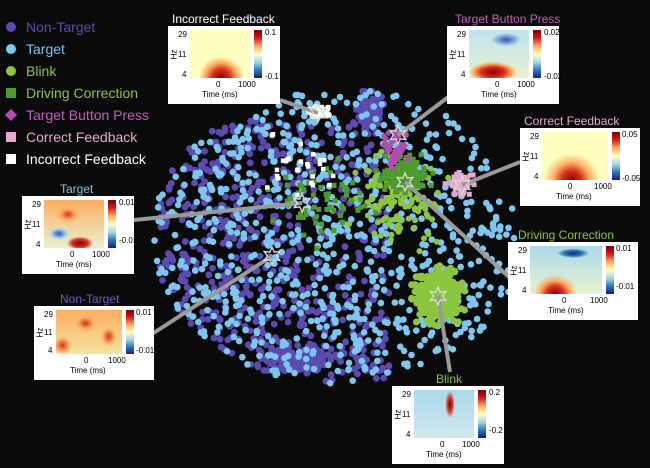 Image resolution: width=650 pixels, height=468 pixels. I want to click on colorbar-tick: -0.01, so click(128, 240).